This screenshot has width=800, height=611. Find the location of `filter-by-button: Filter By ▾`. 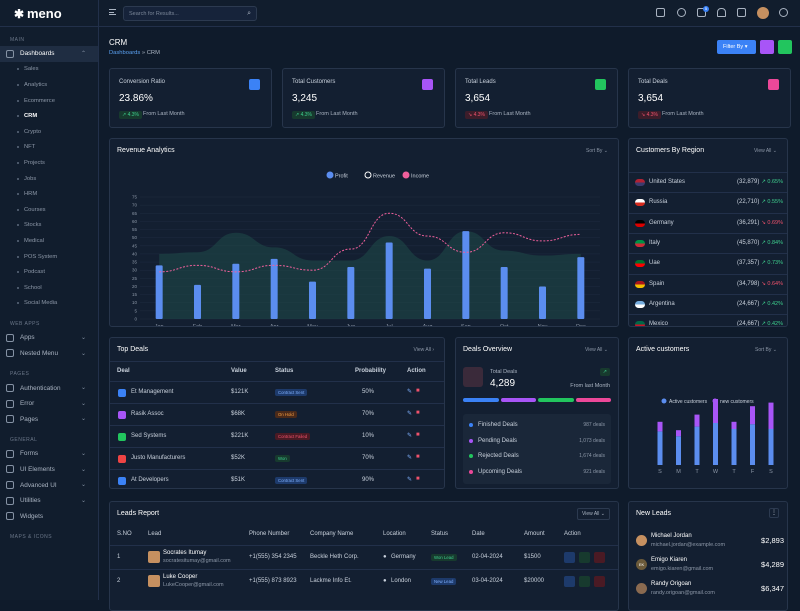

filter-by-button: Filter By ▾ is located at coordinates (736, 47).